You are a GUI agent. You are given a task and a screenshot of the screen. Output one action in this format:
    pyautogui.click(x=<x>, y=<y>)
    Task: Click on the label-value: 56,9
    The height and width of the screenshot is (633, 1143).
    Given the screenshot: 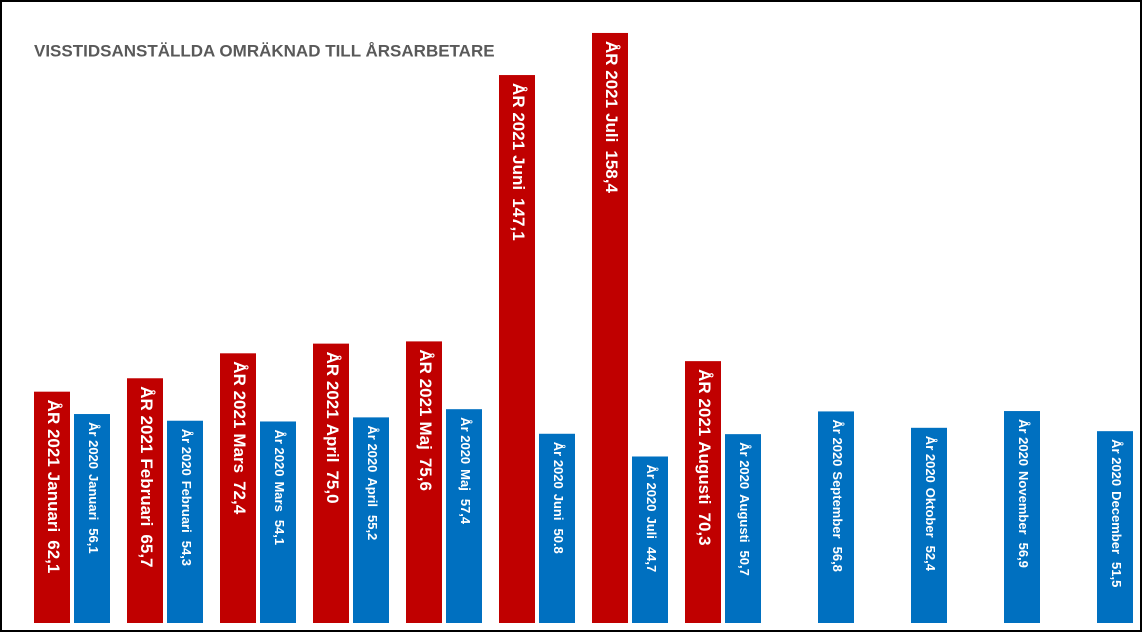 What is the action you would take?
    pyautogui.click(x=1023, y=555)
    